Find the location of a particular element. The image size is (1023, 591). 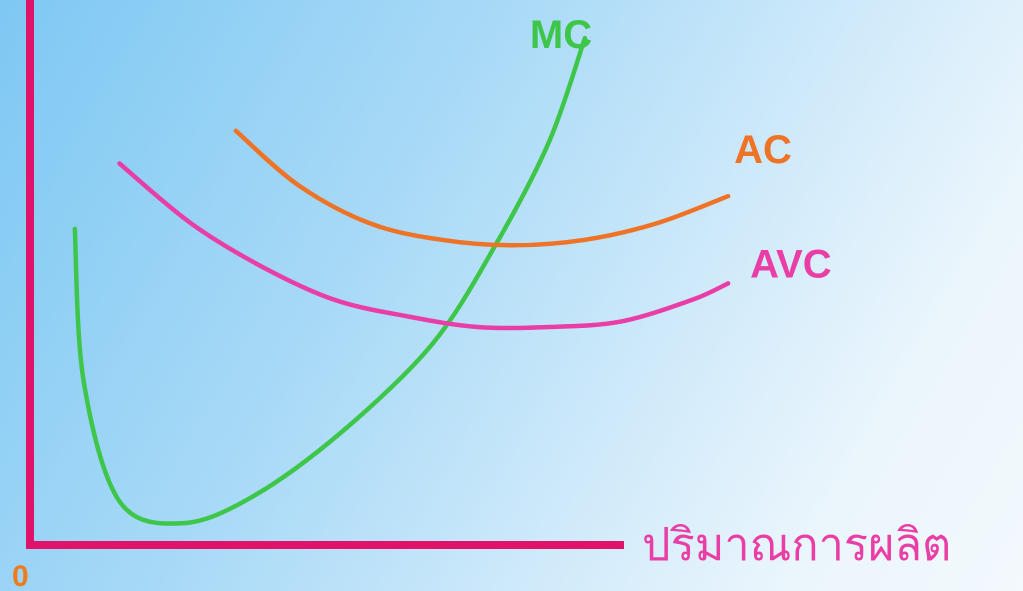

avc-label: AVC is located at coordinates (790, 264).